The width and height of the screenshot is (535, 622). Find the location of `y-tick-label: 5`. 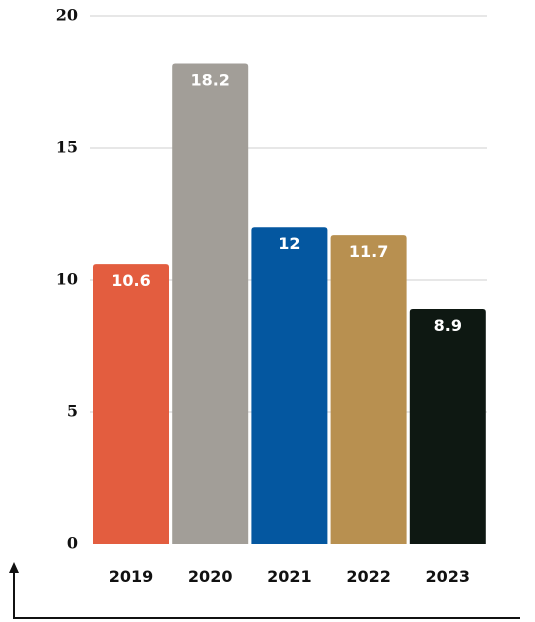

y-tick-label: 5 is located at coordinates (72, 411).